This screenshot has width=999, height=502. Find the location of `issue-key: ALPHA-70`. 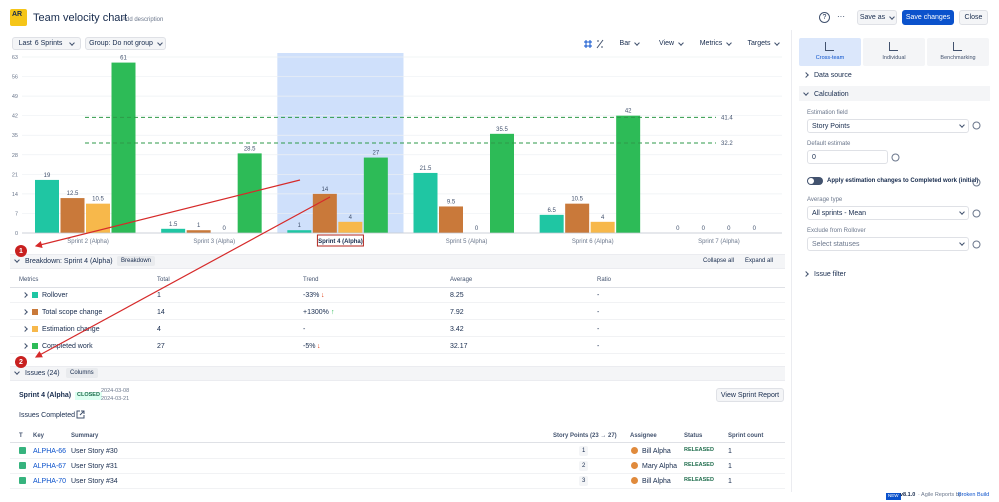

issue-key: ALPHA-70 is located at coordinates (50, 481).